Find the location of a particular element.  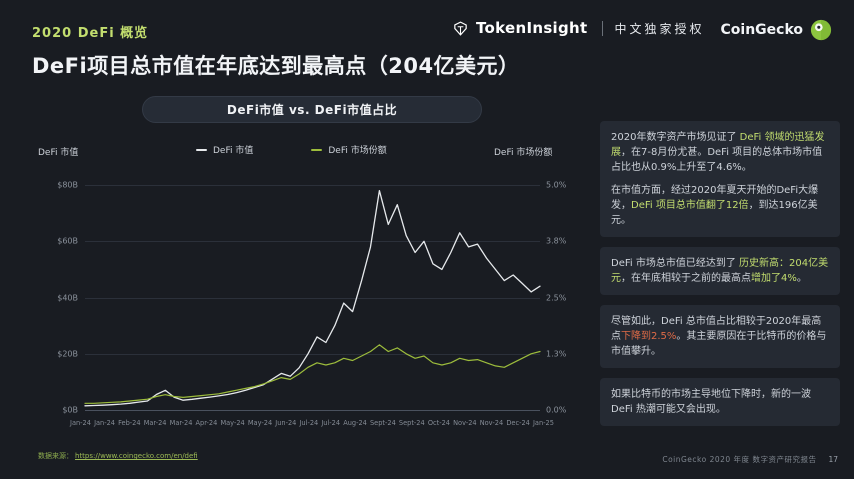

legend-entry: DeFi 市场份额 is located at coordinates (349, 149).